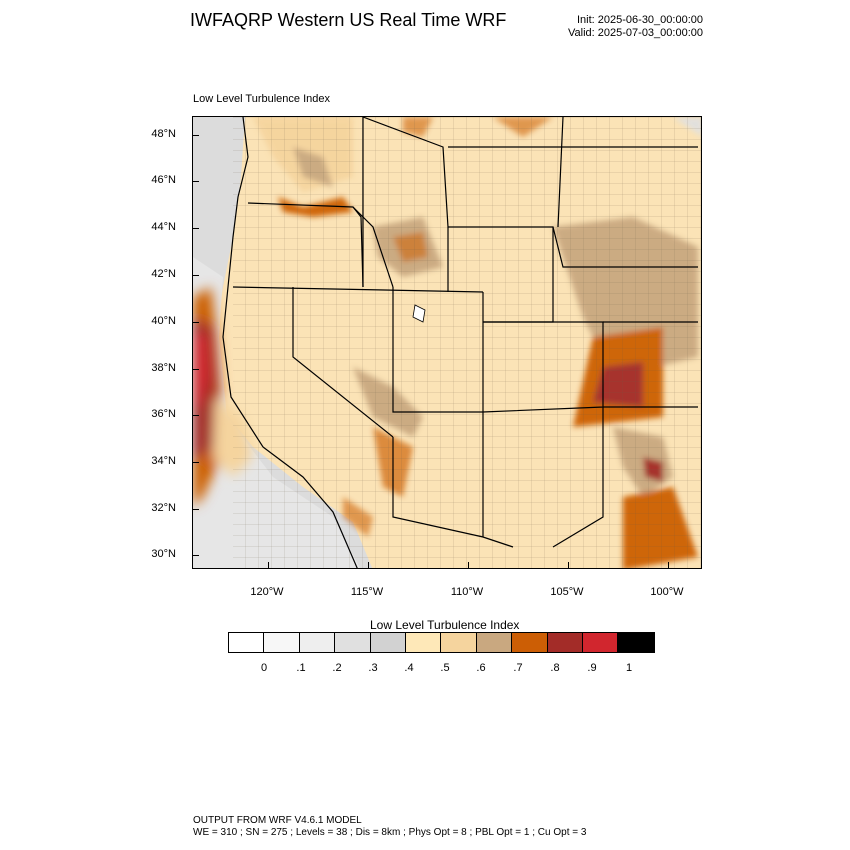 The height and width of the screenshot is (850, 850). Describe the element at coordinates (163, 227) in the screenshot. I see `lat-label: 44°N` at that location.